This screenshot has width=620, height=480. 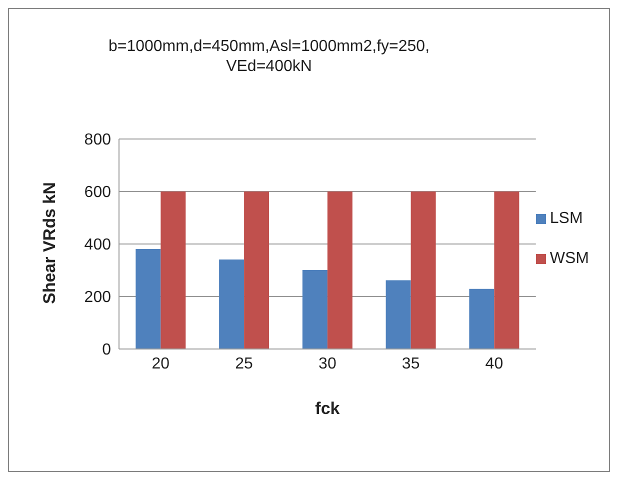 I want to click on y-tick-label: 400, so click(x=98, y=245).